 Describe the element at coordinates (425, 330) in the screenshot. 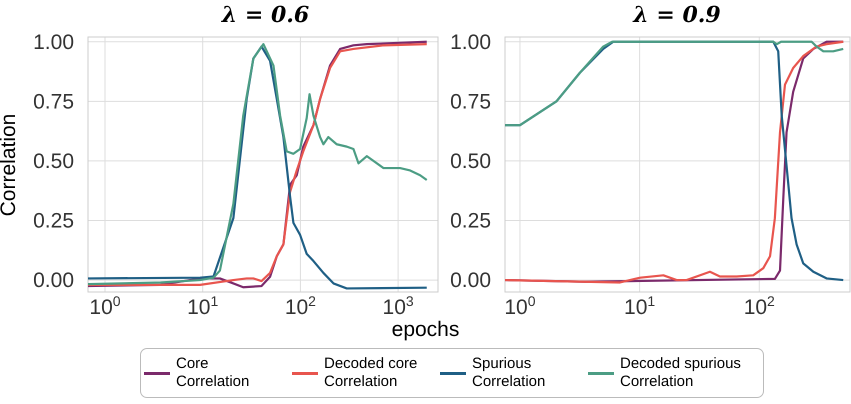

I see `x-axis-title: epochs` at that location.